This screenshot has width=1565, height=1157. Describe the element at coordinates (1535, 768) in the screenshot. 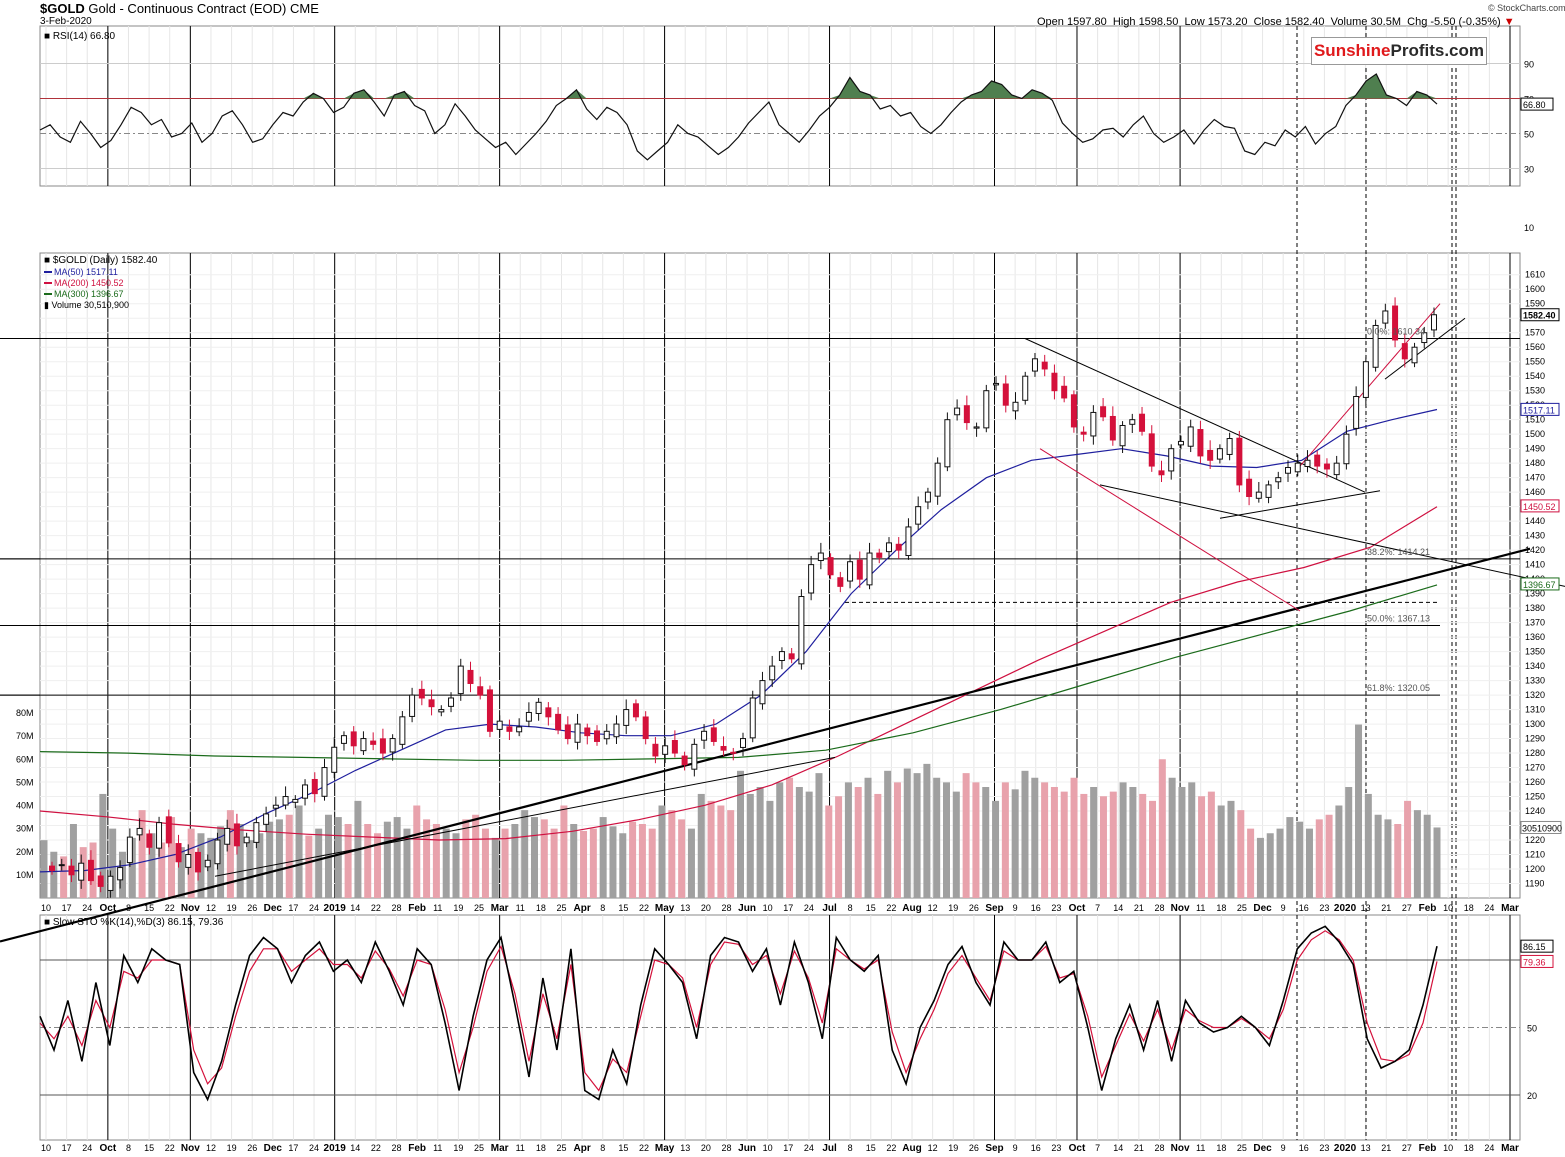

I see `price-tick-label: 1270` at that location.